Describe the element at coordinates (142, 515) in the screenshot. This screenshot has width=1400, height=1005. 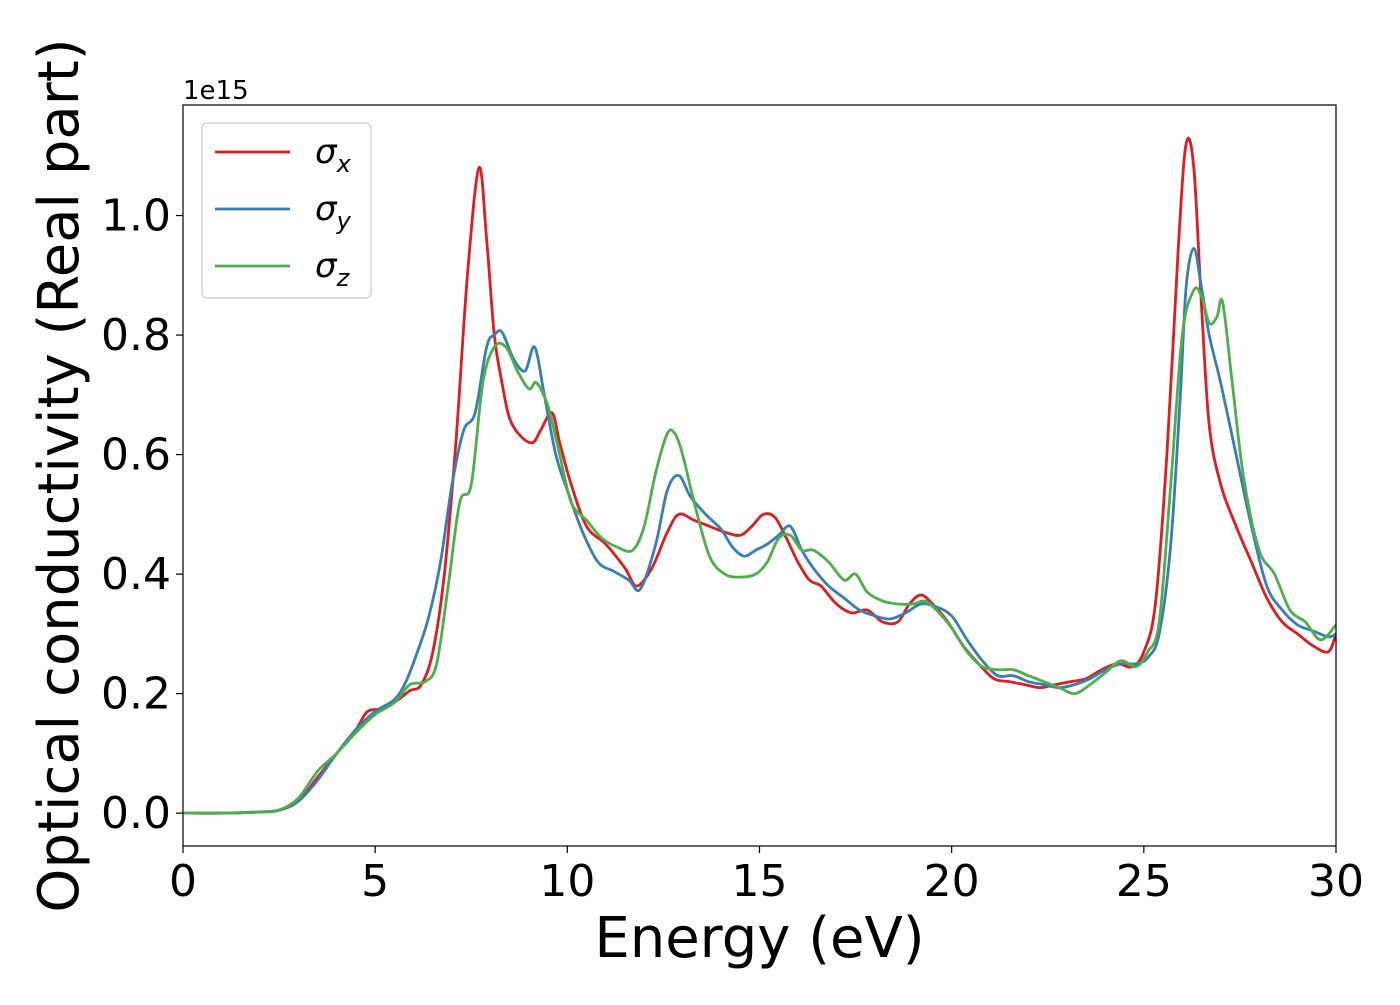
I see `y-axis-ticks: 0.0 0.2 0.4 0.6 0.8 1.0` at that location.